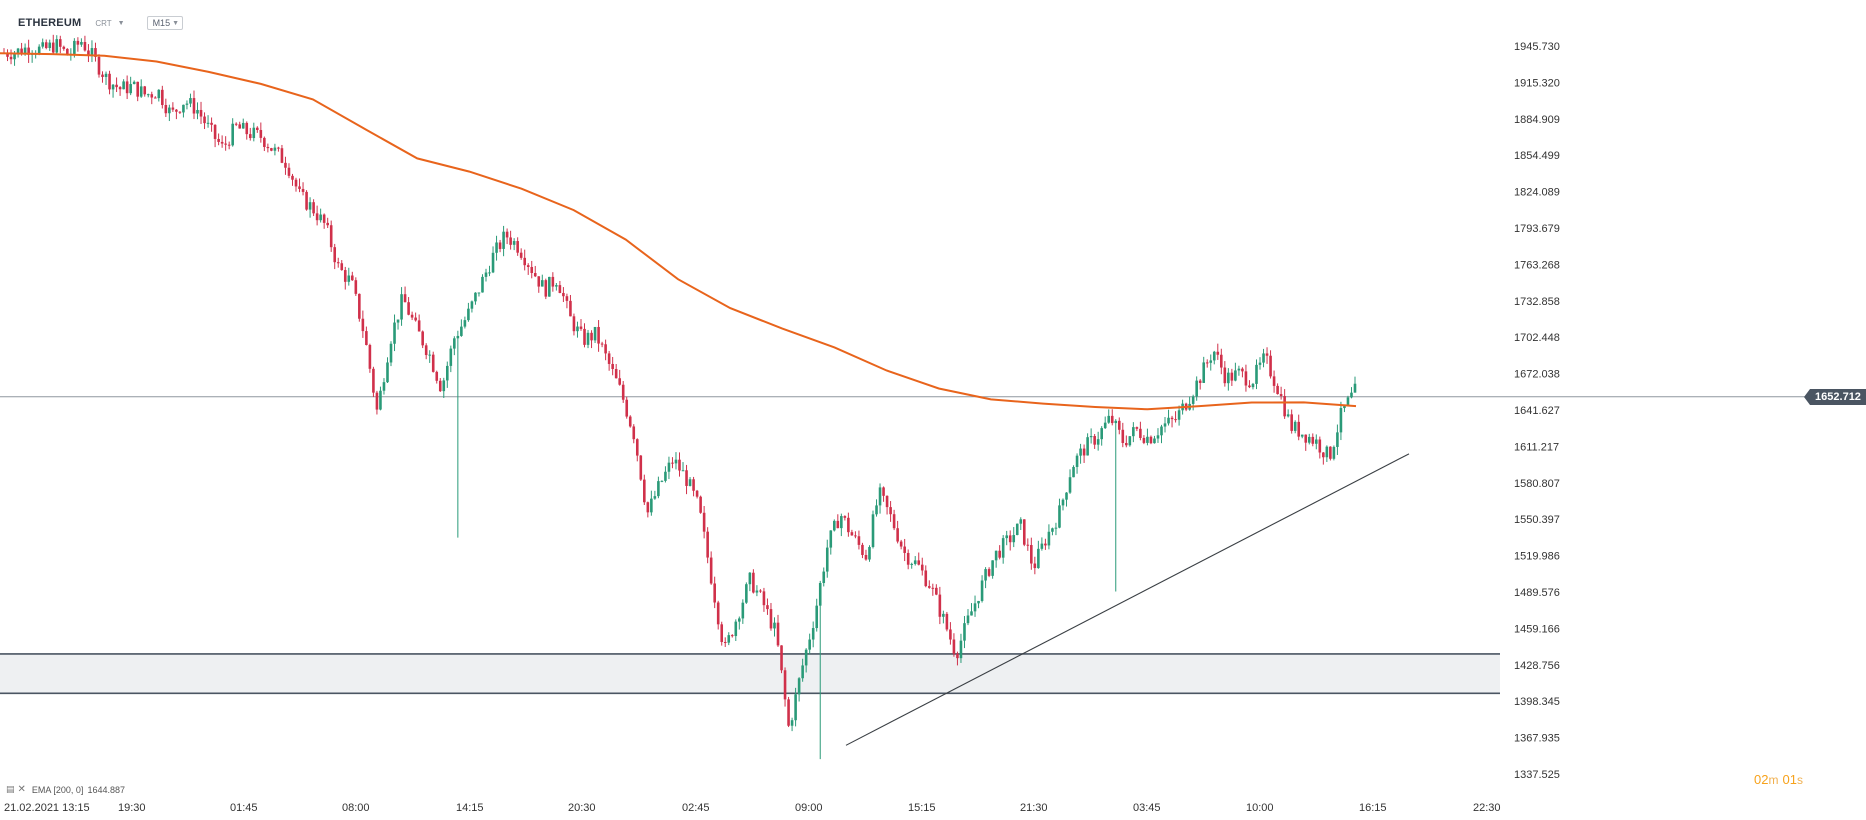 The width and height of the screenshot is (1866, 820). What do you see at coordinates (1807, 396) in the screenshot?
I see `badge-arrow` at bounding box center [1807, 396].